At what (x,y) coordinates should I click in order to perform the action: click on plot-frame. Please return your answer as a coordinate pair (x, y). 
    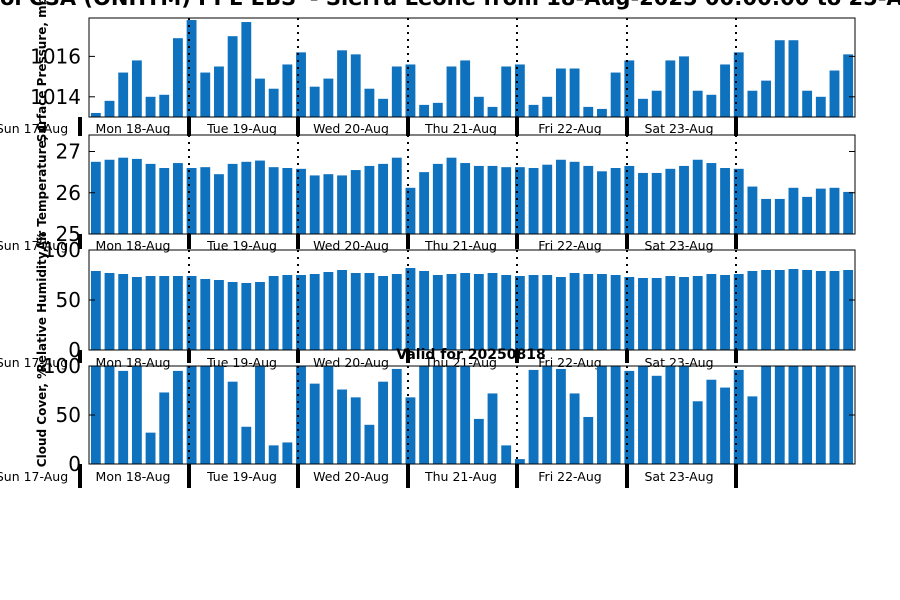
    Looking at the image, I should click on (472, 184).